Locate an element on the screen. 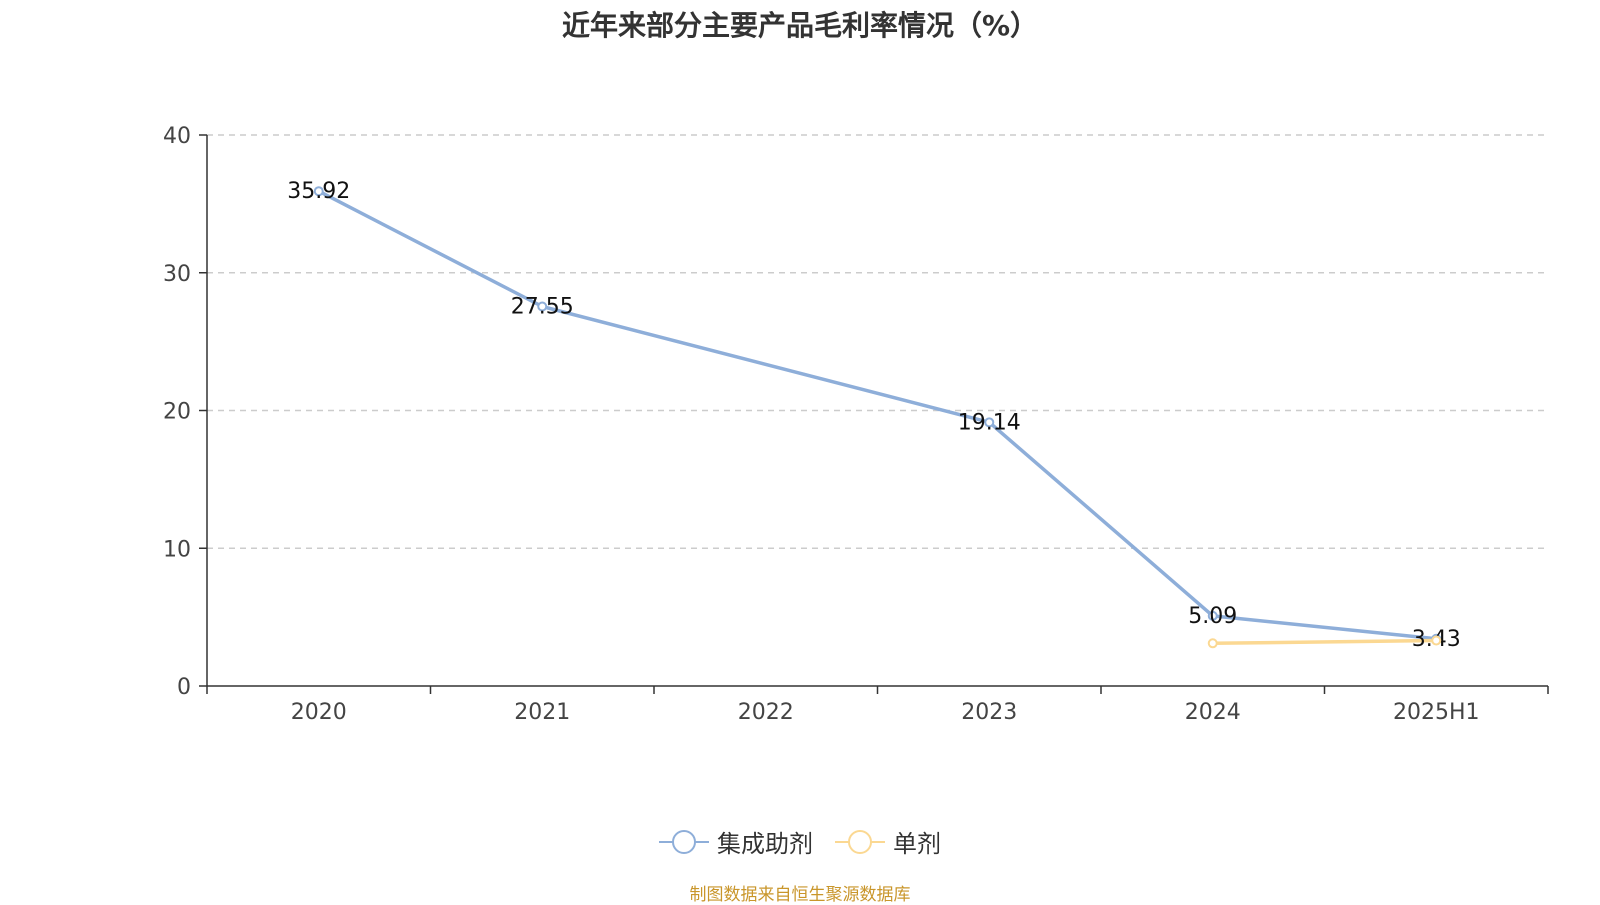 This screenshot has width=1600, height=905. x-tick-label-2023: 2023 is located at coordinates (989, 712).